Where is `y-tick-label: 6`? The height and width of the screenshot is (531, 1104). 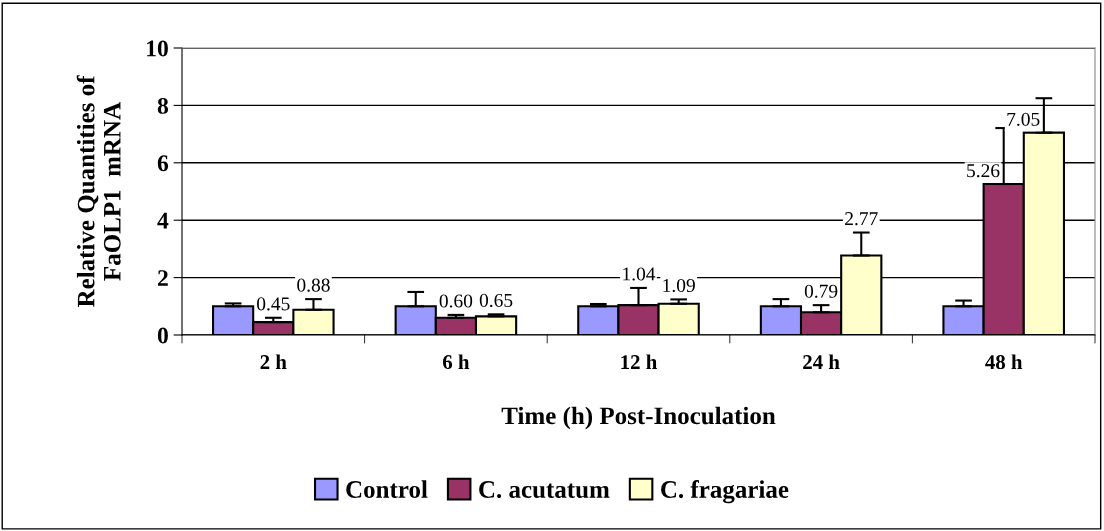 y-tick-label: 6 is located at coordinates (163, 163).